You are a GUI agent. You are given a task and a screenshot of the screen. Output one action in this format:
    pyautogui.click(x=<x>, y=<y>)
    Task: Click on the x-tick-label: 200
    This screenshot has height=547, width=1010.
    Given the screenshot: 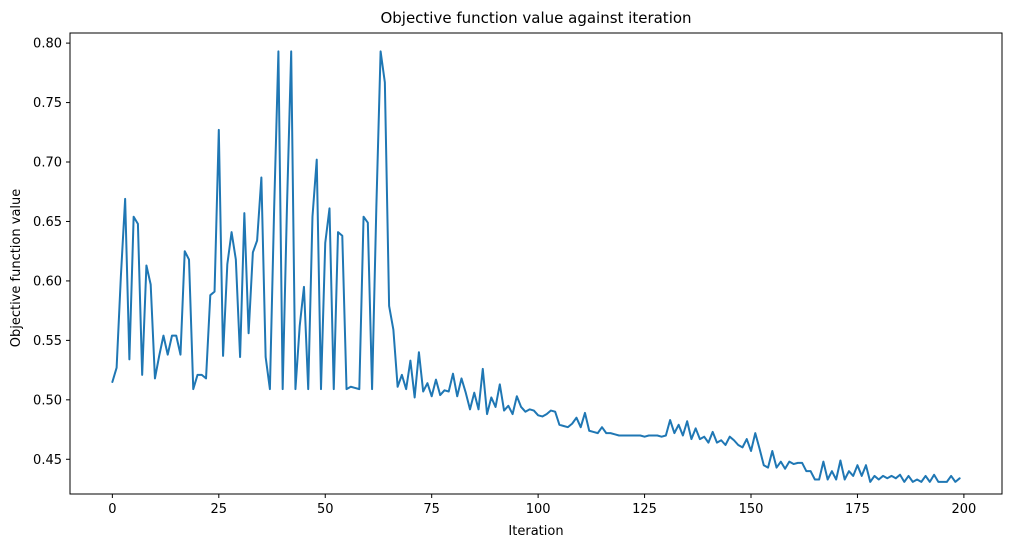 What is the action you would take?
    pyautogui.click(x=963, y=509)
    